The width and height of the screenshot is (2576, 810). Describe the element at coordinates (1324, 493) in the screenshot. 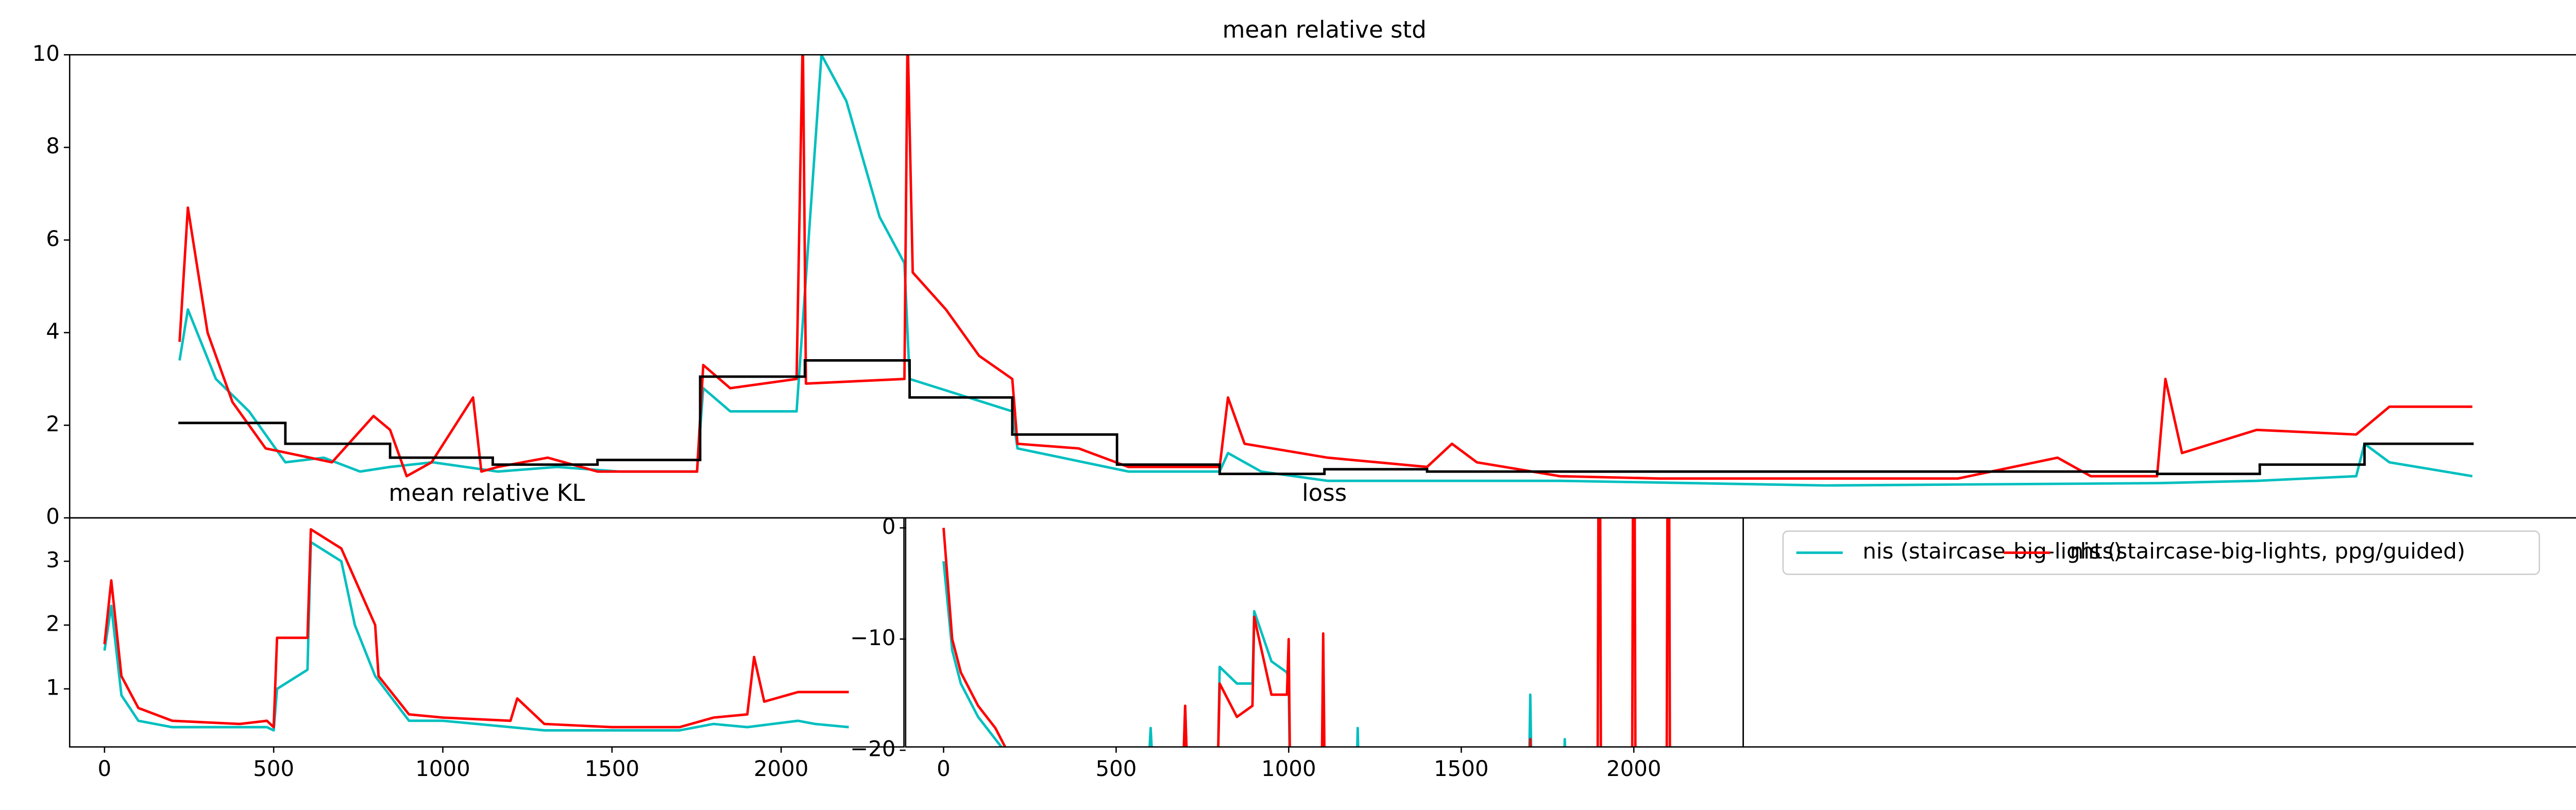

I see `panel-title: loss` at that location.